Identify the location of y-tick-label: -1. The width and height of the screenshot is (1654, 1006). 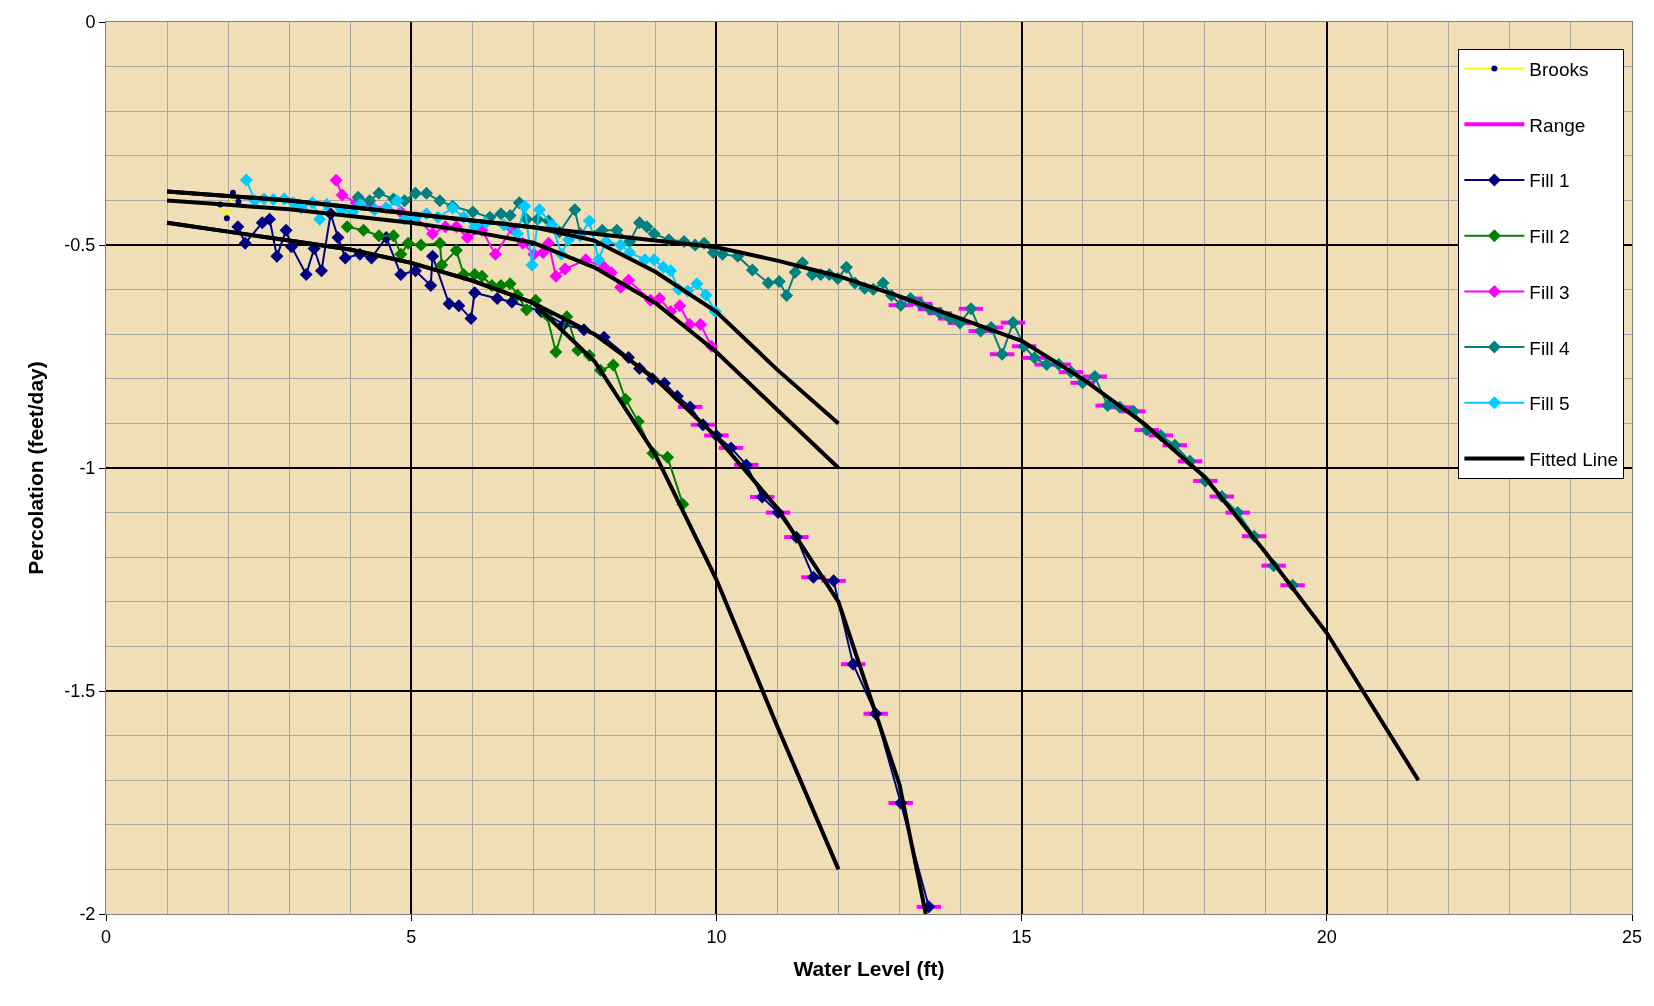
(87, 468).